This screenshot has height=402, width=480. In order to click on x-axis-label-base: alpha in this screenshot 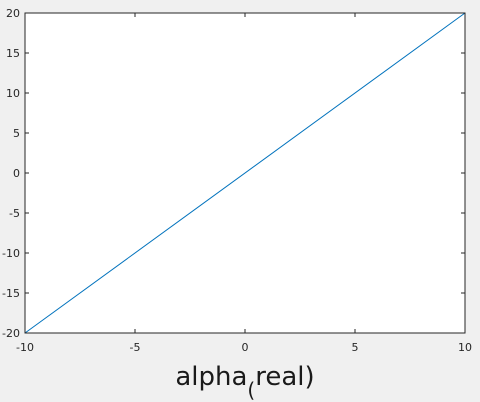, I will do `click(211, 377)`.